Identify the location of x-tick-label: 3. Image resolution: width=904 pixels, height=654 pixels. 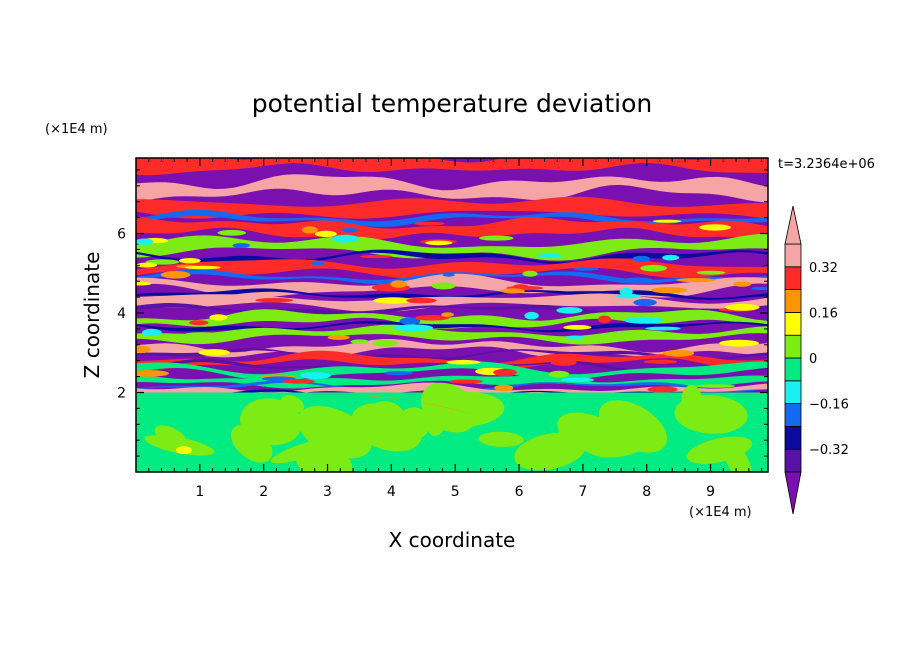
(327, 492).